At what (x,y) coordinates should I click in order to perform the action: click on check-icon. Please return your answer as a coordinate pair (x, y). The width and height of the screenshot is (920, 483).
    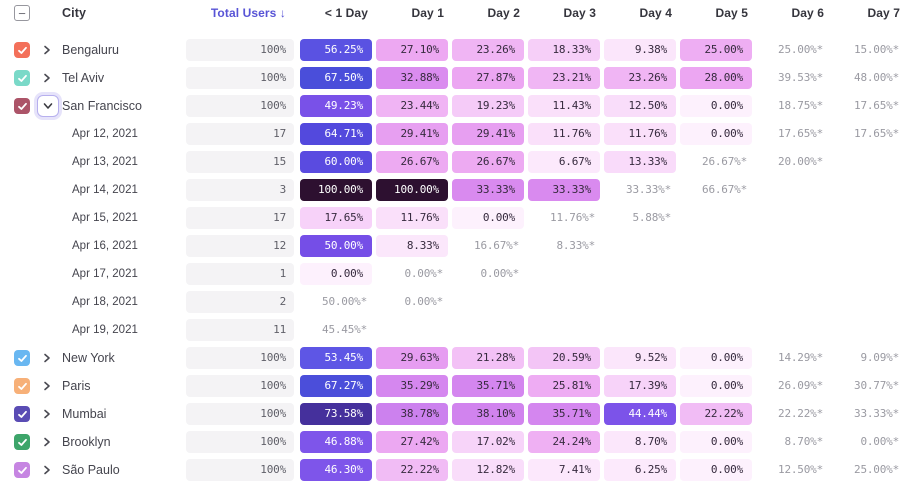
    Looking at the image, I should click on (22, 442).